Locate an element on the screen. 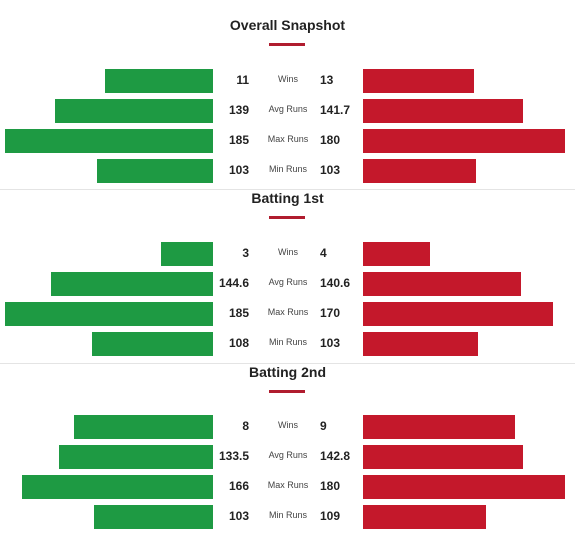 This screenshot has height=546, width=575. stat-row-max-runs: 185 Max Runs 180 is located at coordinates (287, 141).